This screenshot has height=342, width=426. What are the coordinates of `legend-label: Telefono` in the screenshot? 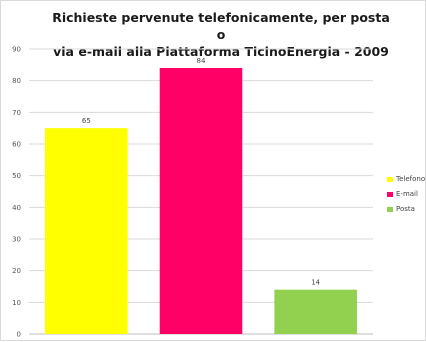 It's located at (410, 179).